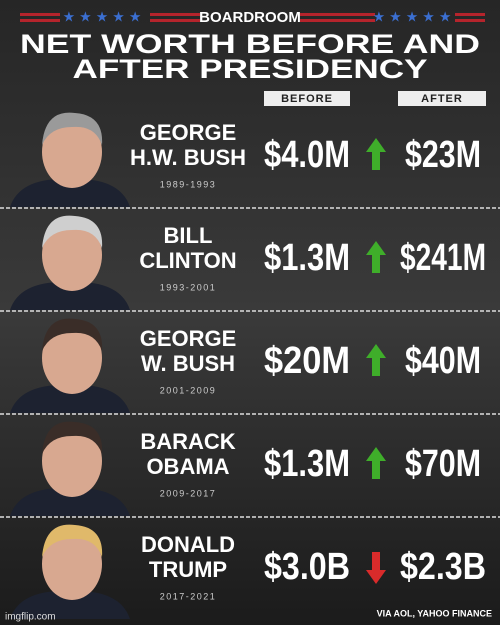 This screenshot has width=500, height=625. I want to click on banner-decoration: ★★★★★ ★★★★★, so click(252, 17).